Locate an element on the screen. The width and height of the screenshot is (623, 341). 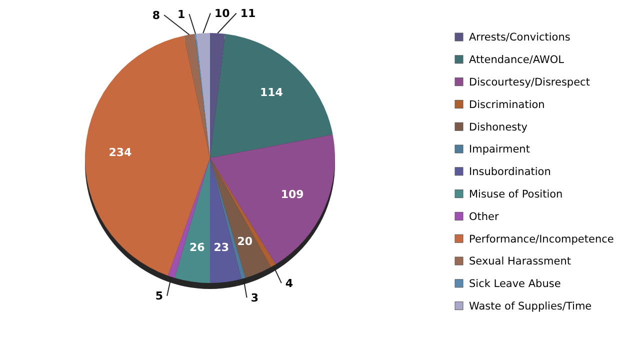
legend-label: Other is located at coordinates (484, 216).